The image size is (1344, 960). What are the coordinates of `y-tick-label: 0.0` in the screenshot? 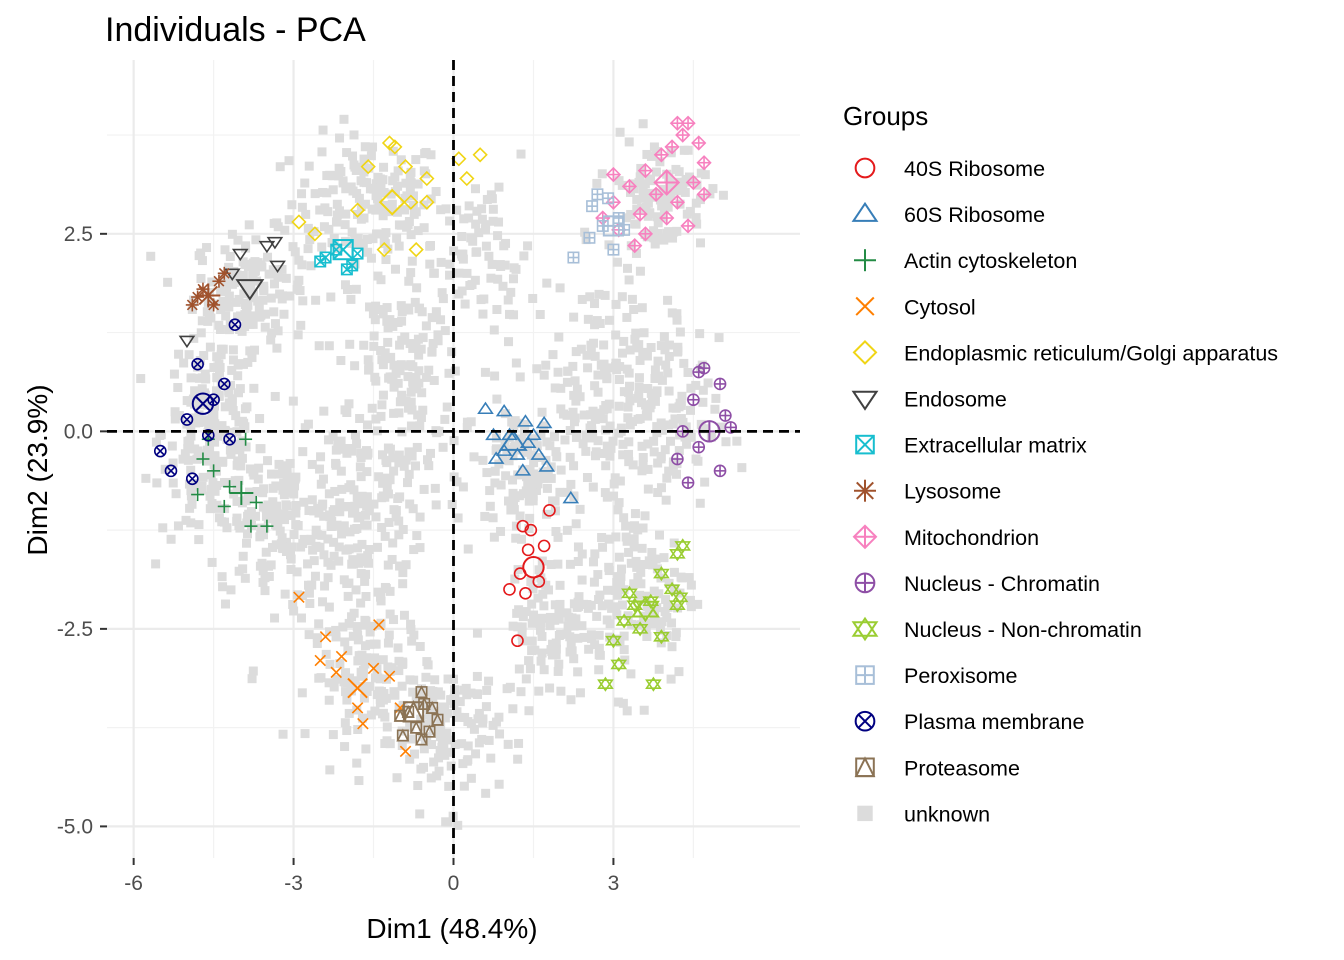 It's located at (78, 431).